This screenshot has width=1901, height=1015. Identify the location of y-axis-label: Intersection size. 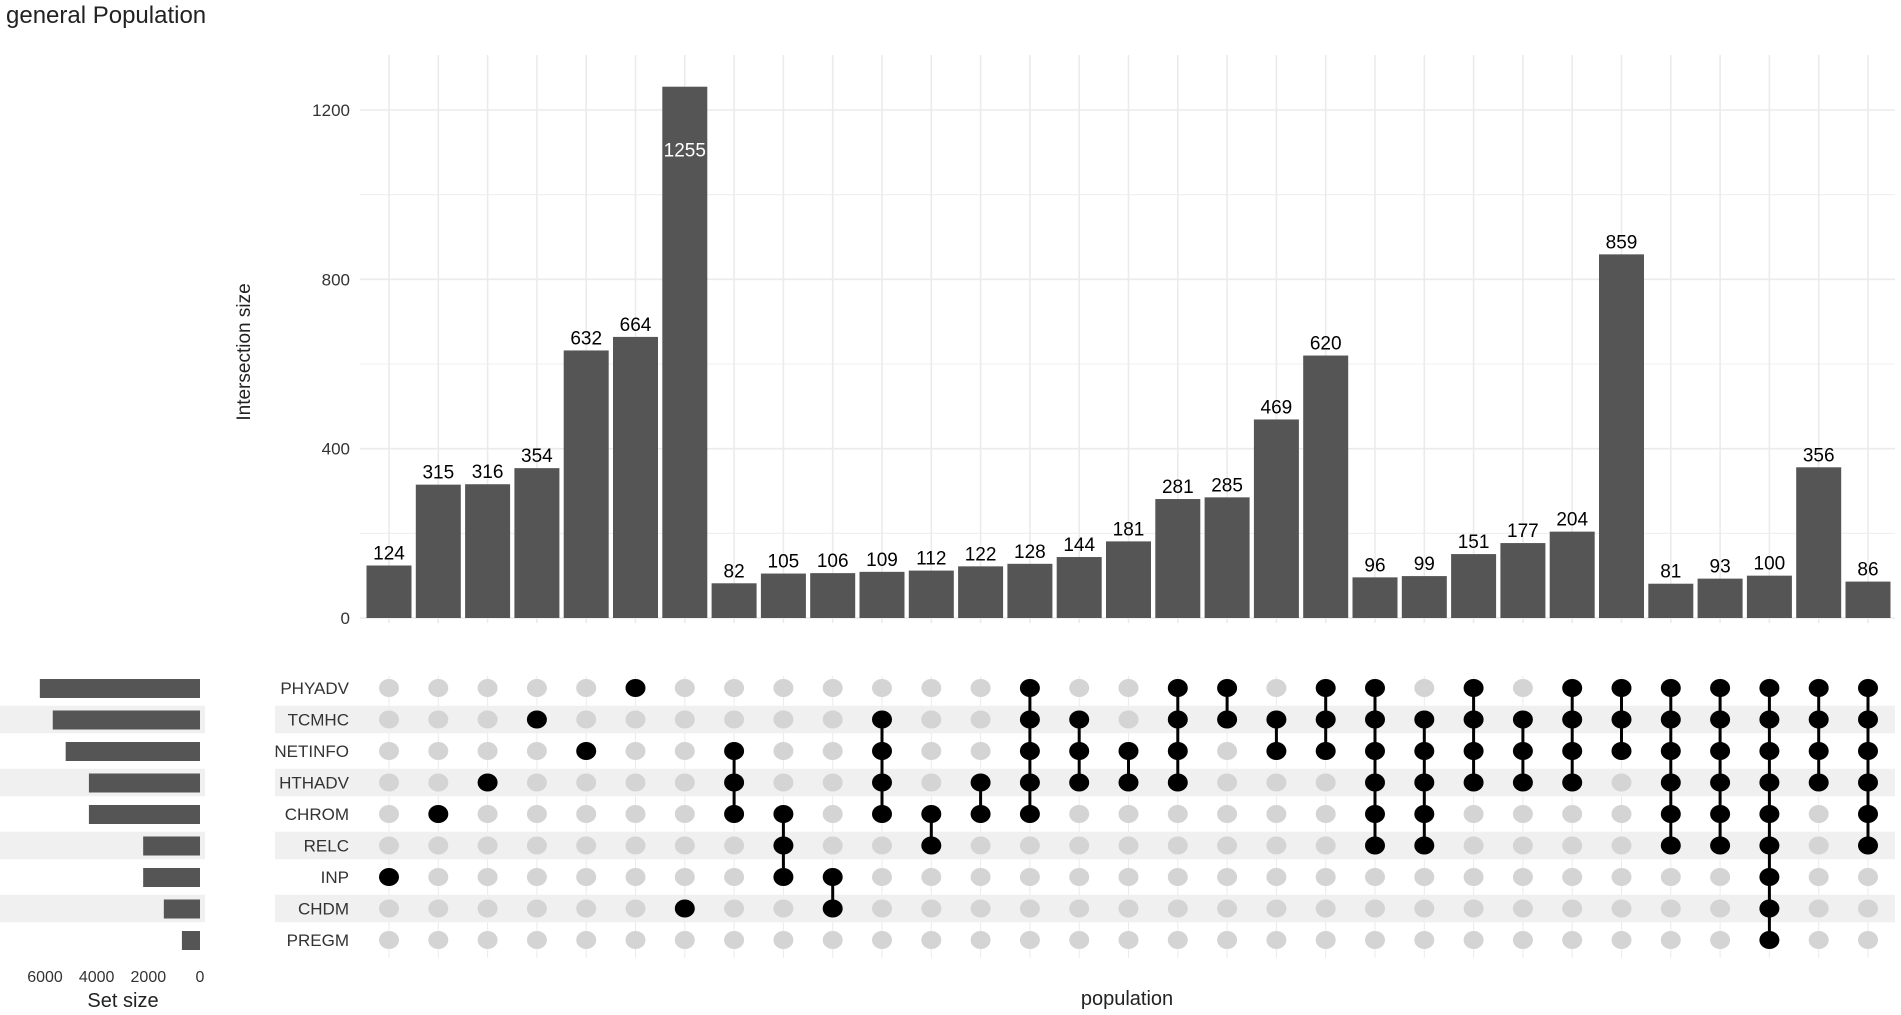
(244, 351).